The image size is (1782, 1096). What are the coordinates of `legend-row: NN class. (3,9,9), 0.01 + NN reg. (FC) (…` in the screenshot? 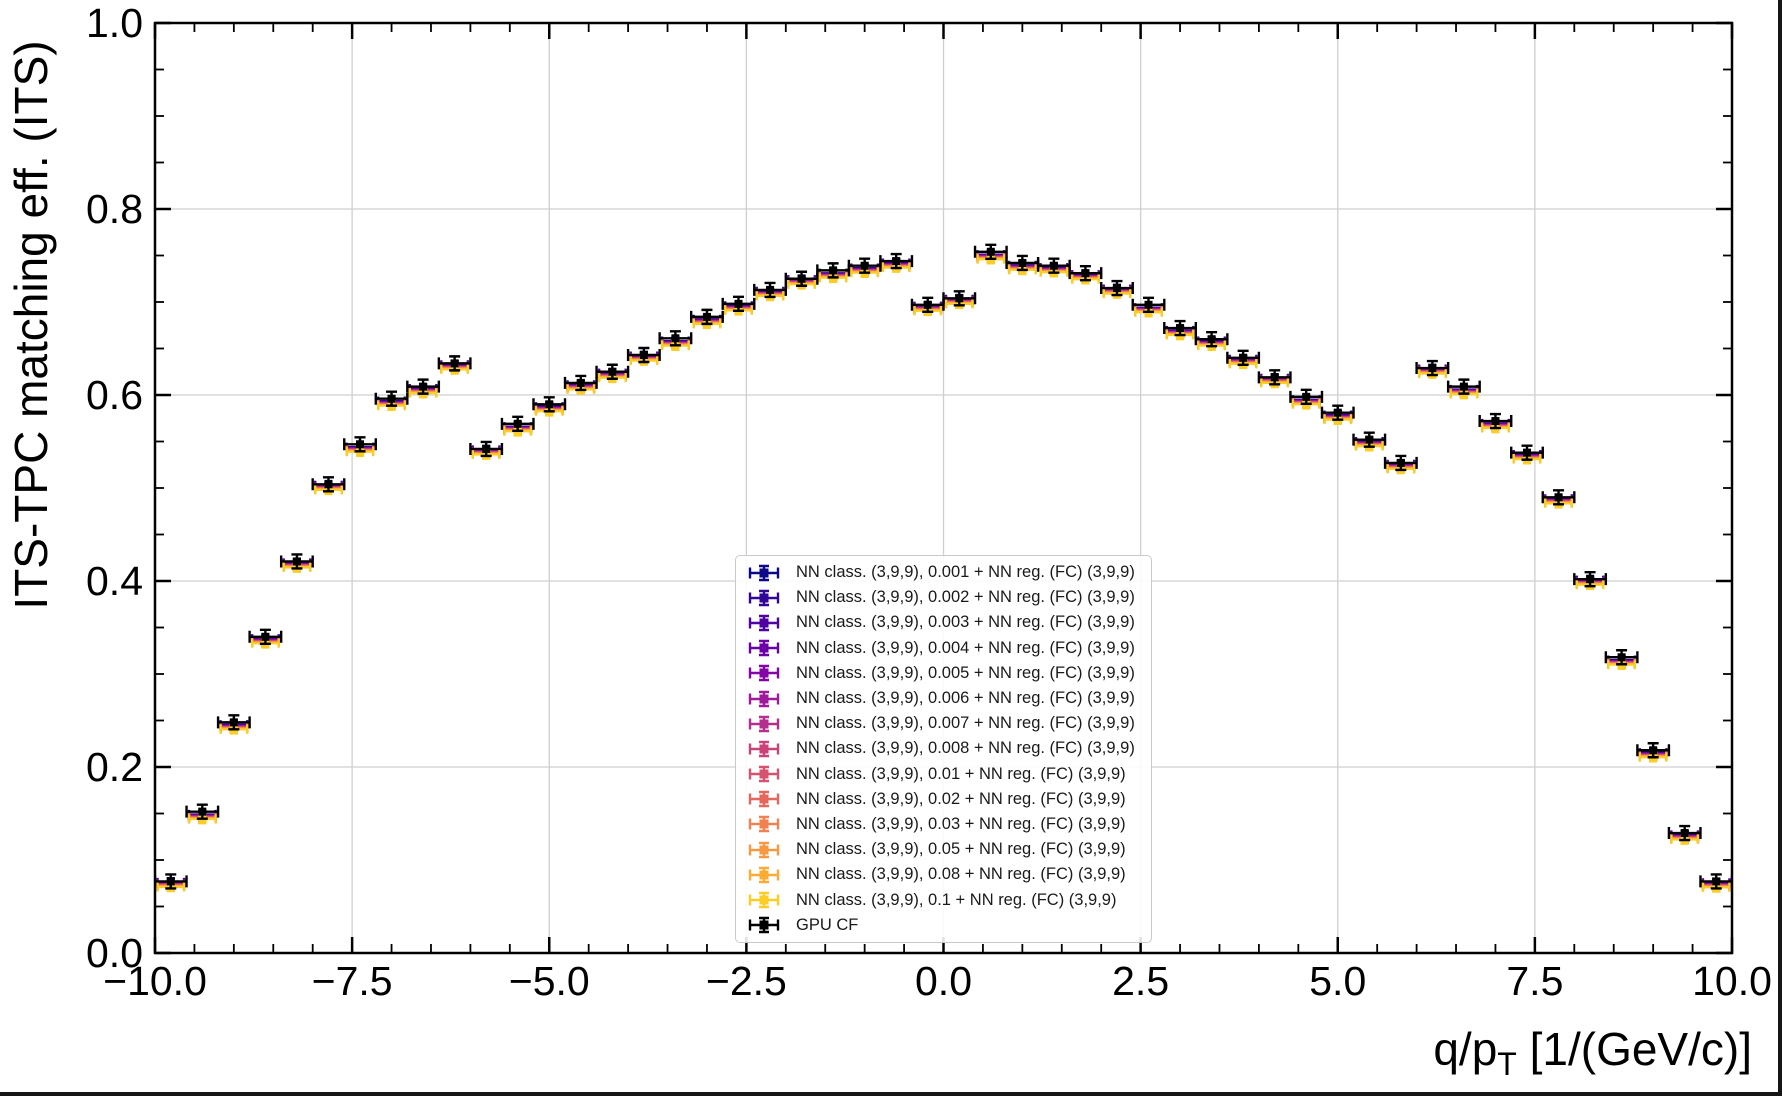 It's located at (947, 774).